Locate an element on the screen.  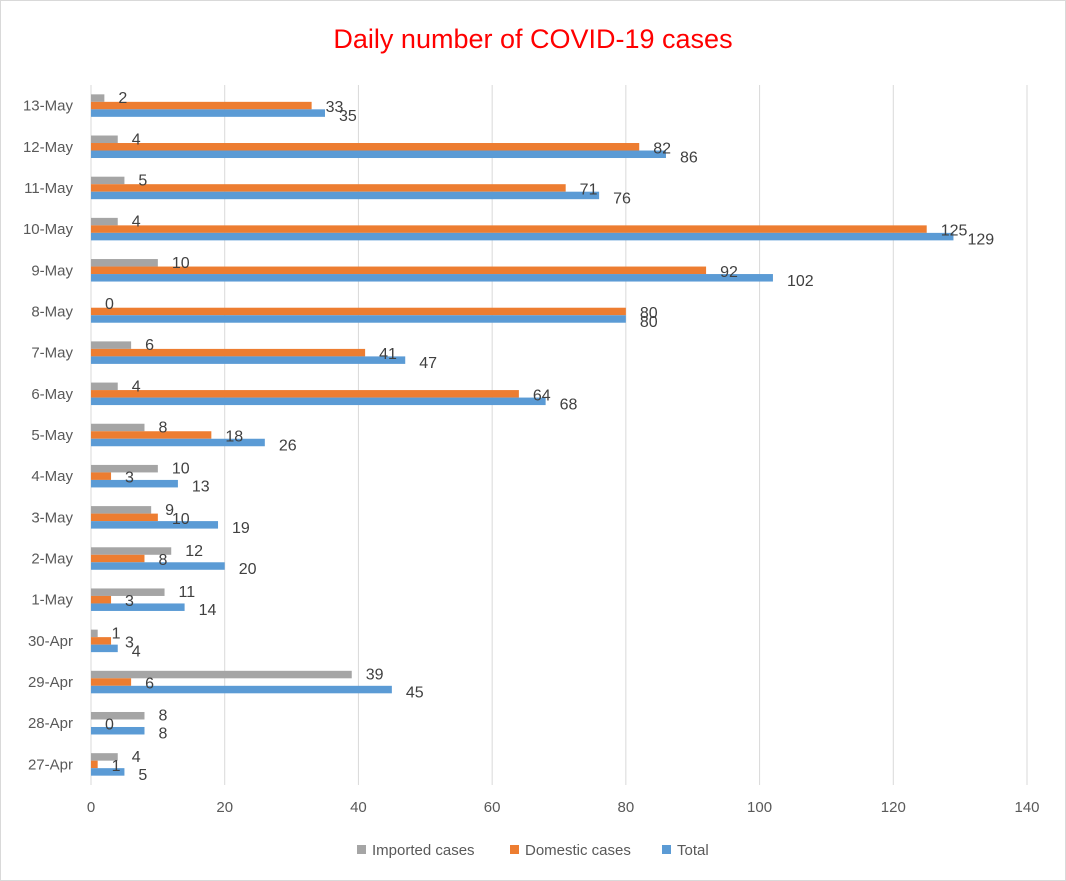
y-tick-label: 4-May is located at coordinates (52, 476).